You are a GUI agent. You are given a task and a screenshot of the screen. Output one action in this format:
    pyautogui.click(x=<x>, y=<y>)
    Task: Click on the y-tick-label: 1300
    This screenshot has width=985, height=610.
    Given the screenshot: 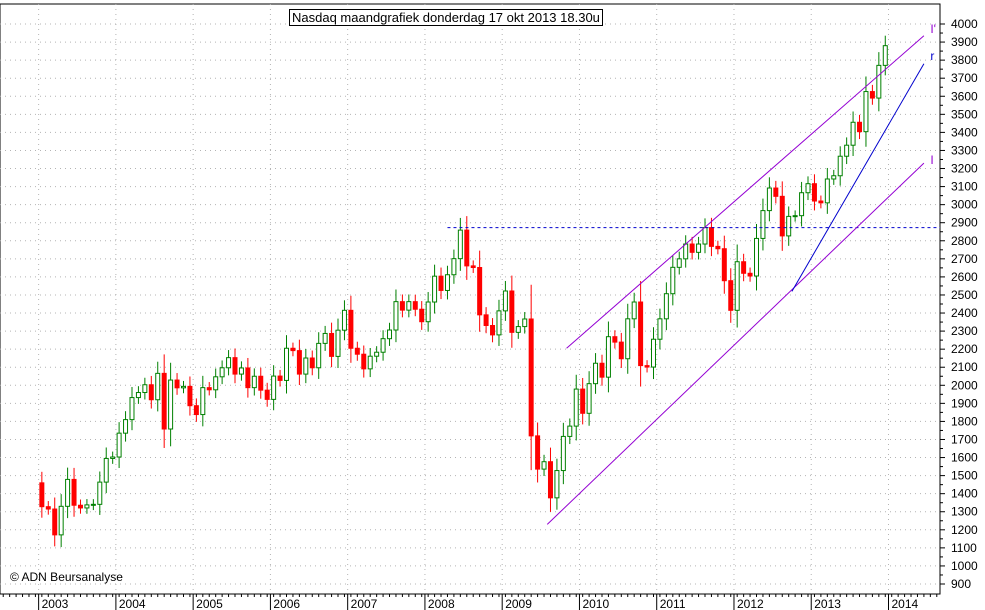 What is the action you would take?
    pyautogui.click(x=964, y=512)
    